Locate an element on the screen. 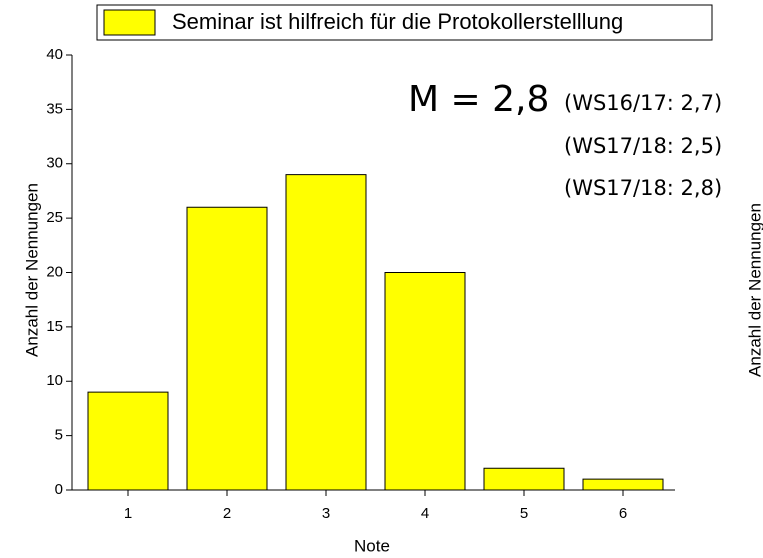 The height and width of the screenshot is (558, 763). x-tick-label: 5 is located at coordinates (524, 513).